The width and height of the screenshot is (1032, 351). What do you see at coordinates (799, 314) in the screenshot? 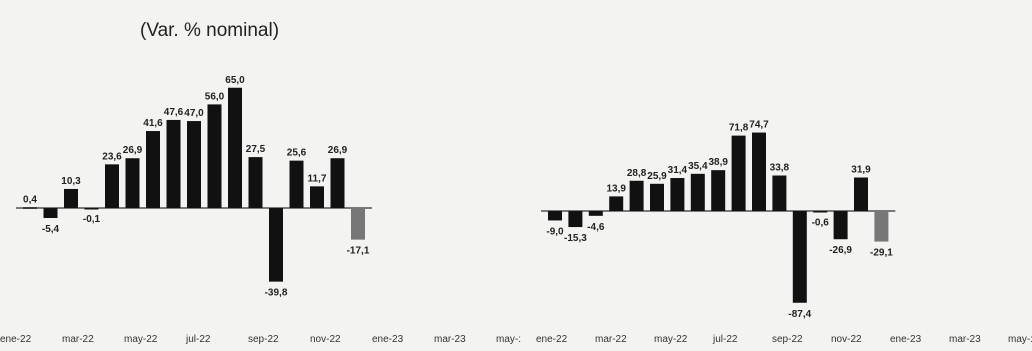
I see `chart2-data-label: -87,4` at bounding box center [799, 314].